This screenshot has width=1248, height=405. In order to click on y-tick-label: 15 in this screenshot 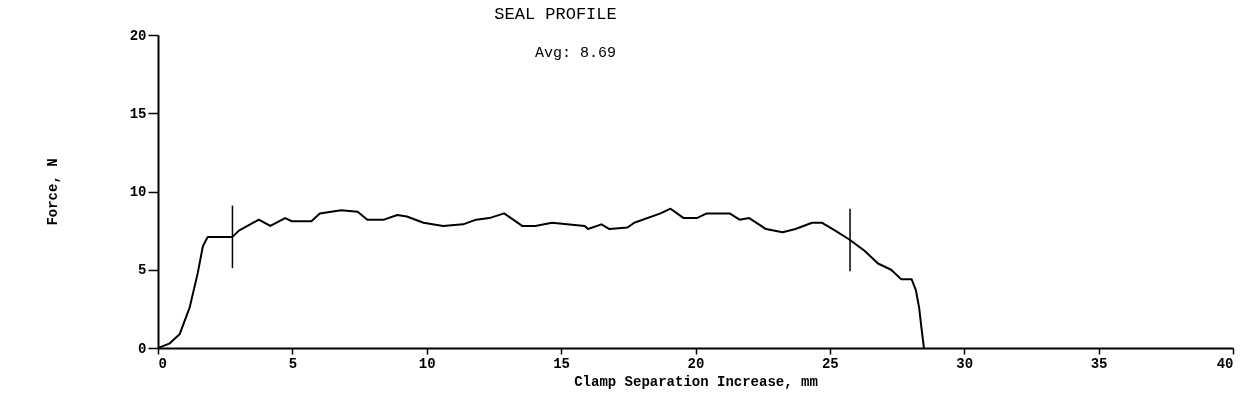, I will do `click(138, 113)`.